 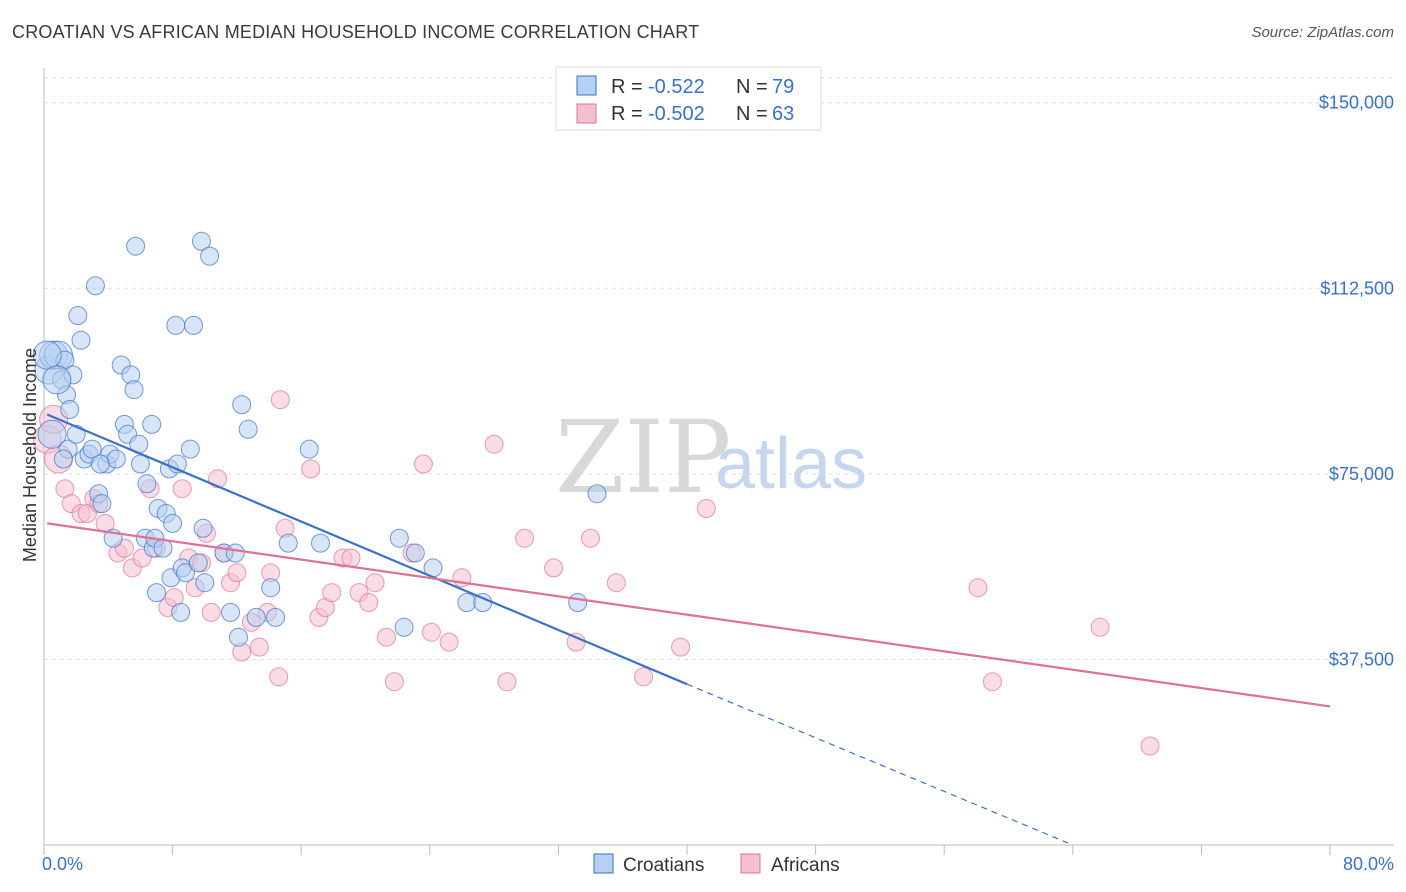 What do you see at coordinates (643, 457) in the screenshot?
I see `watermark-zip: ZIP` at bounding box center [643, 457].